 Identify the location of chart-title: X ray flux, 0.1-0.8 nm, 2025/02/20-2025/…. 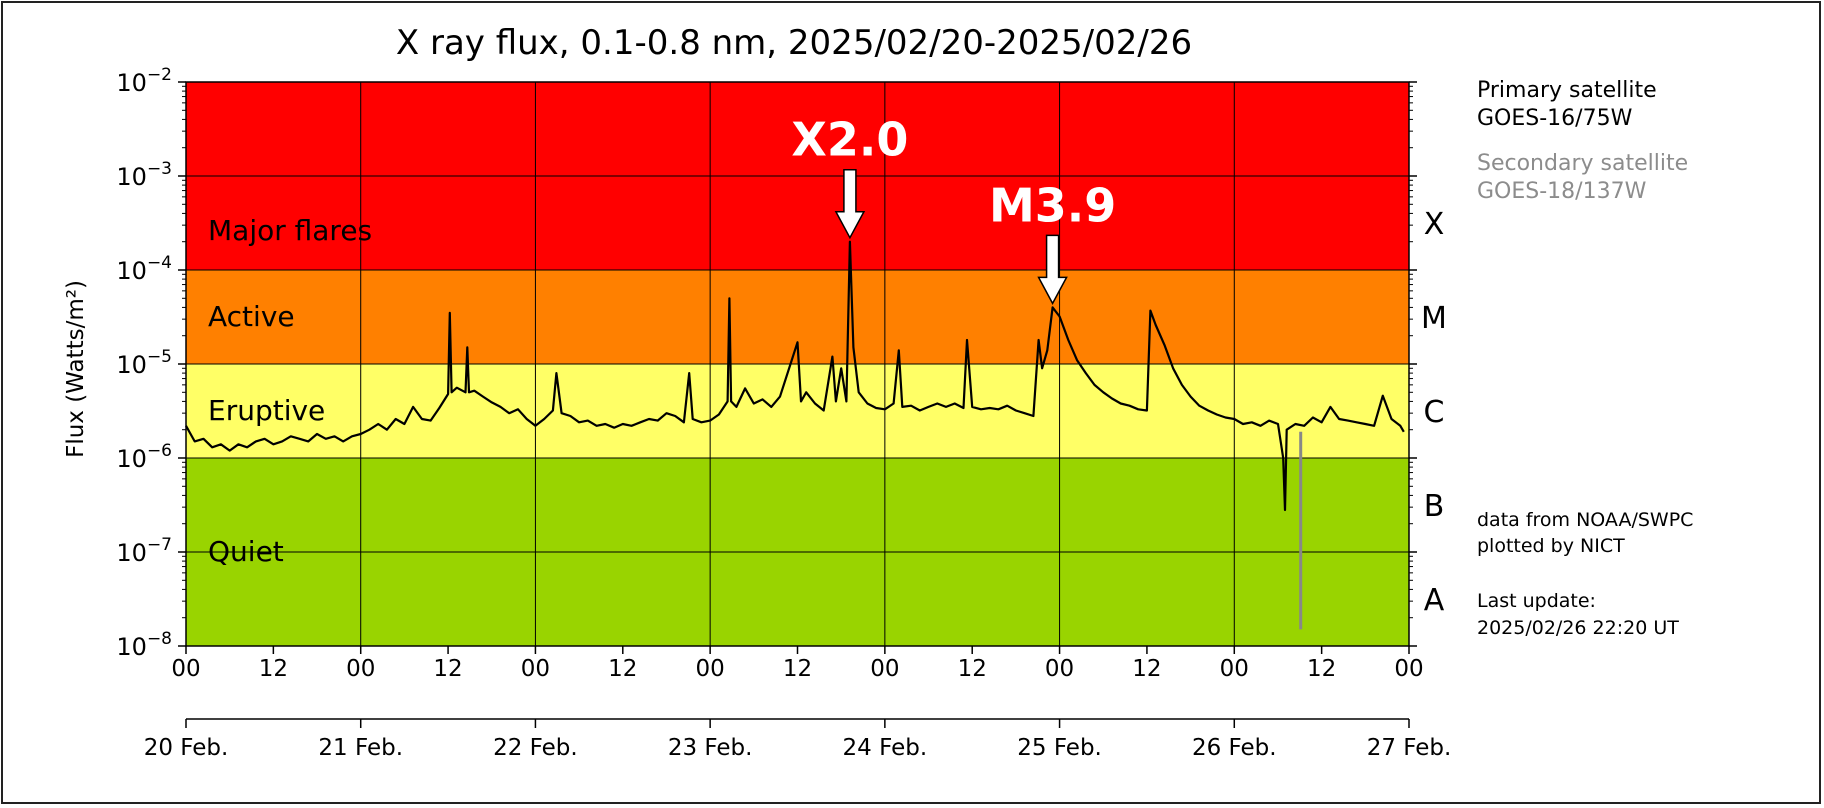
(794, 43).